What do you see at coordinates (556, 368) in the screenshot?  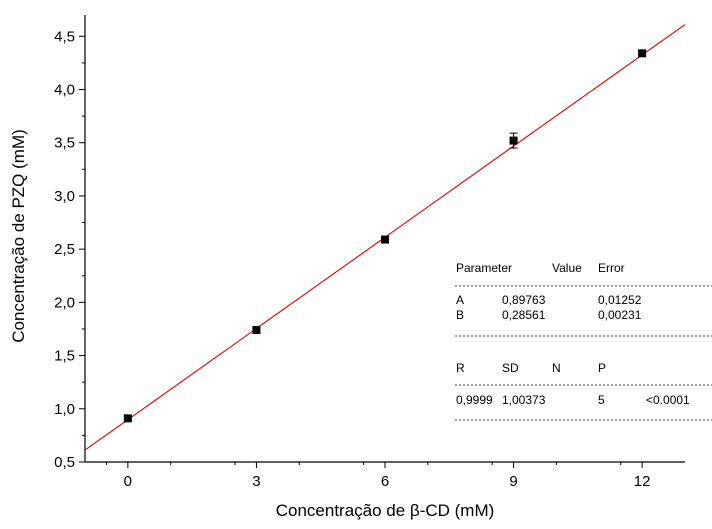 I see `table-stat-header: N` at bounding box center [556, 368].